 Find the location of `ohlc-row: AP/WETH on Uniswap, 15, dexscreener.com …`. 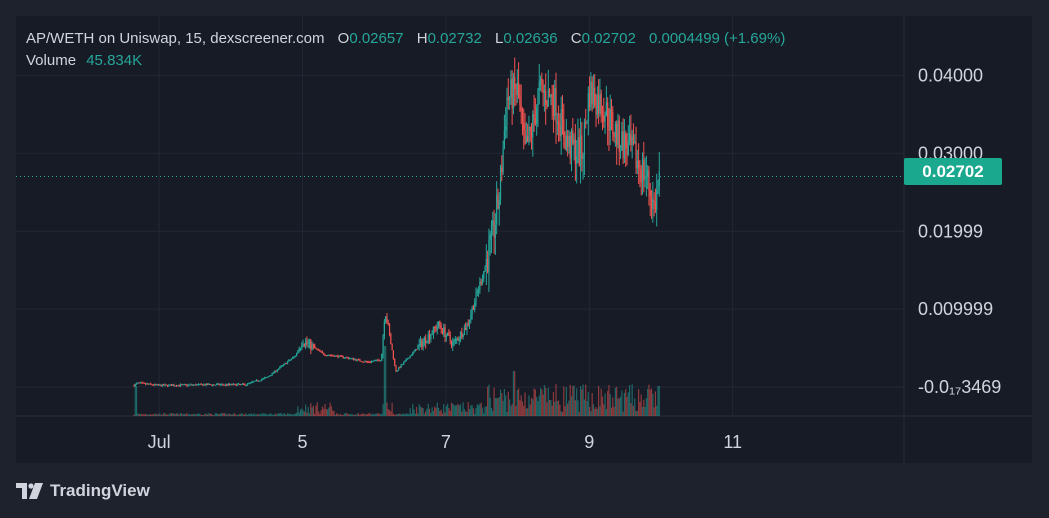

ohlc-row: AP/WETH on Uniswap, 15, dexscreener.com … is located at coordinates (405, 39).